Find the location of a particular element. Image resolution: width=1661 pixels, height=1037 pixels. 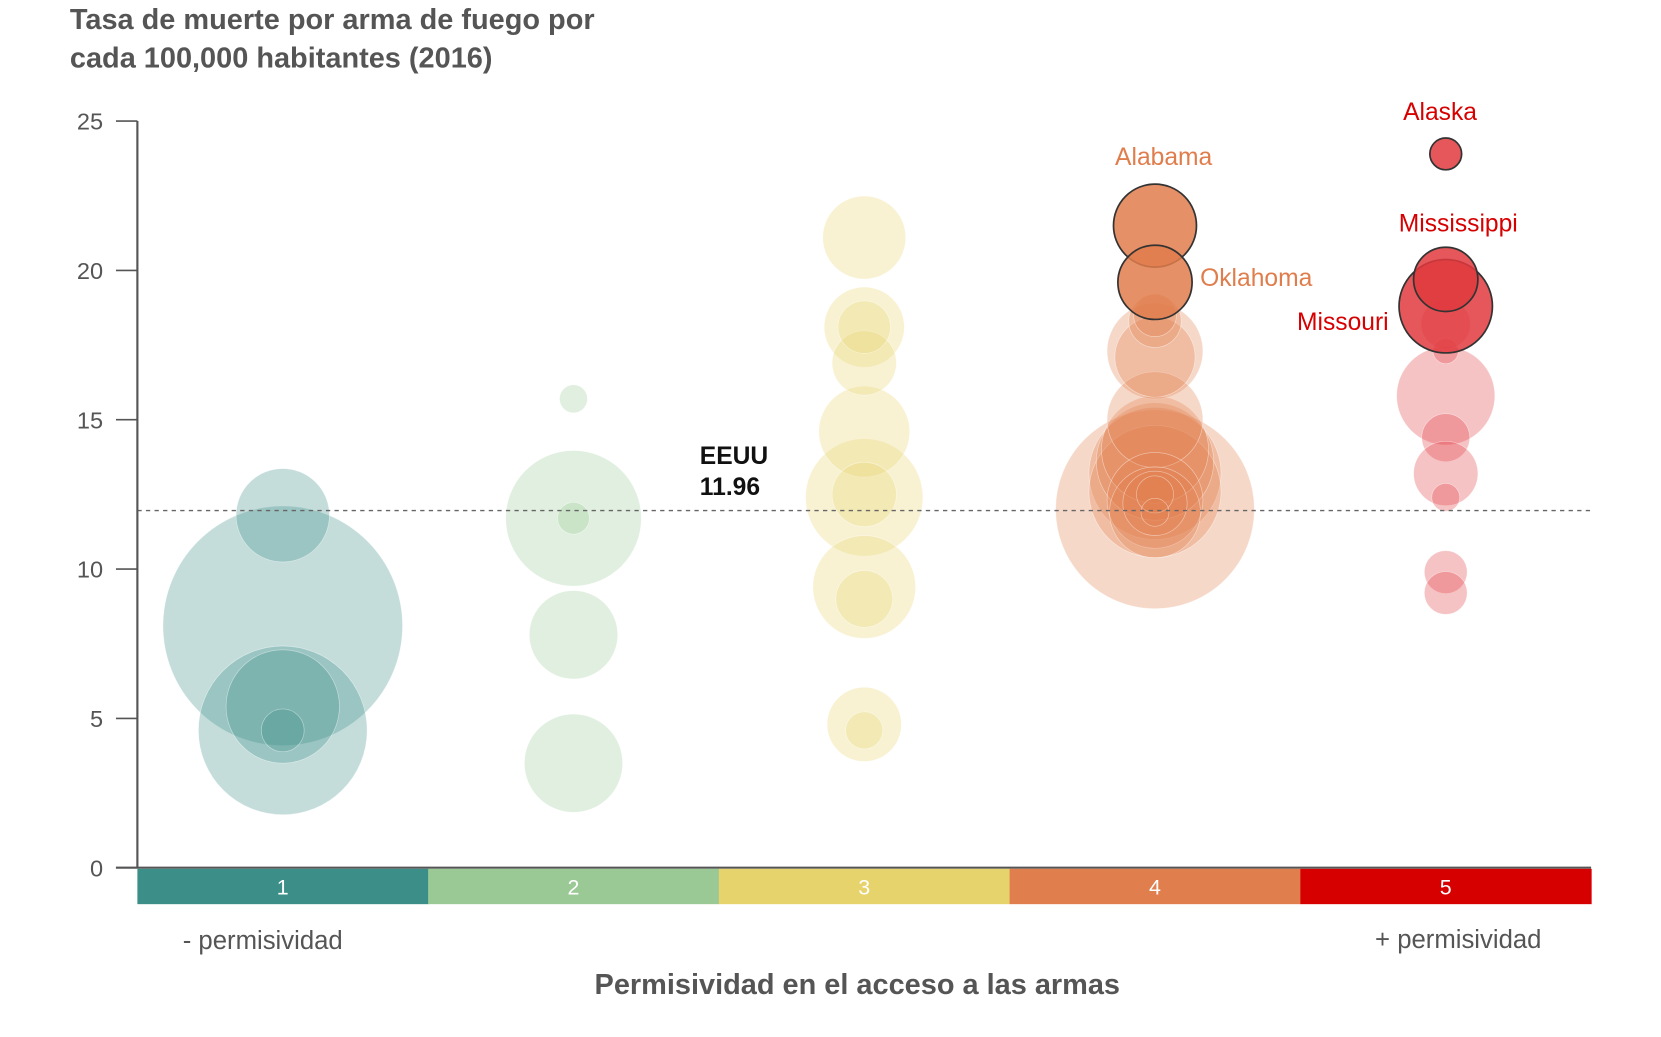

category-label: 2 is located at coordinates (574, 888).